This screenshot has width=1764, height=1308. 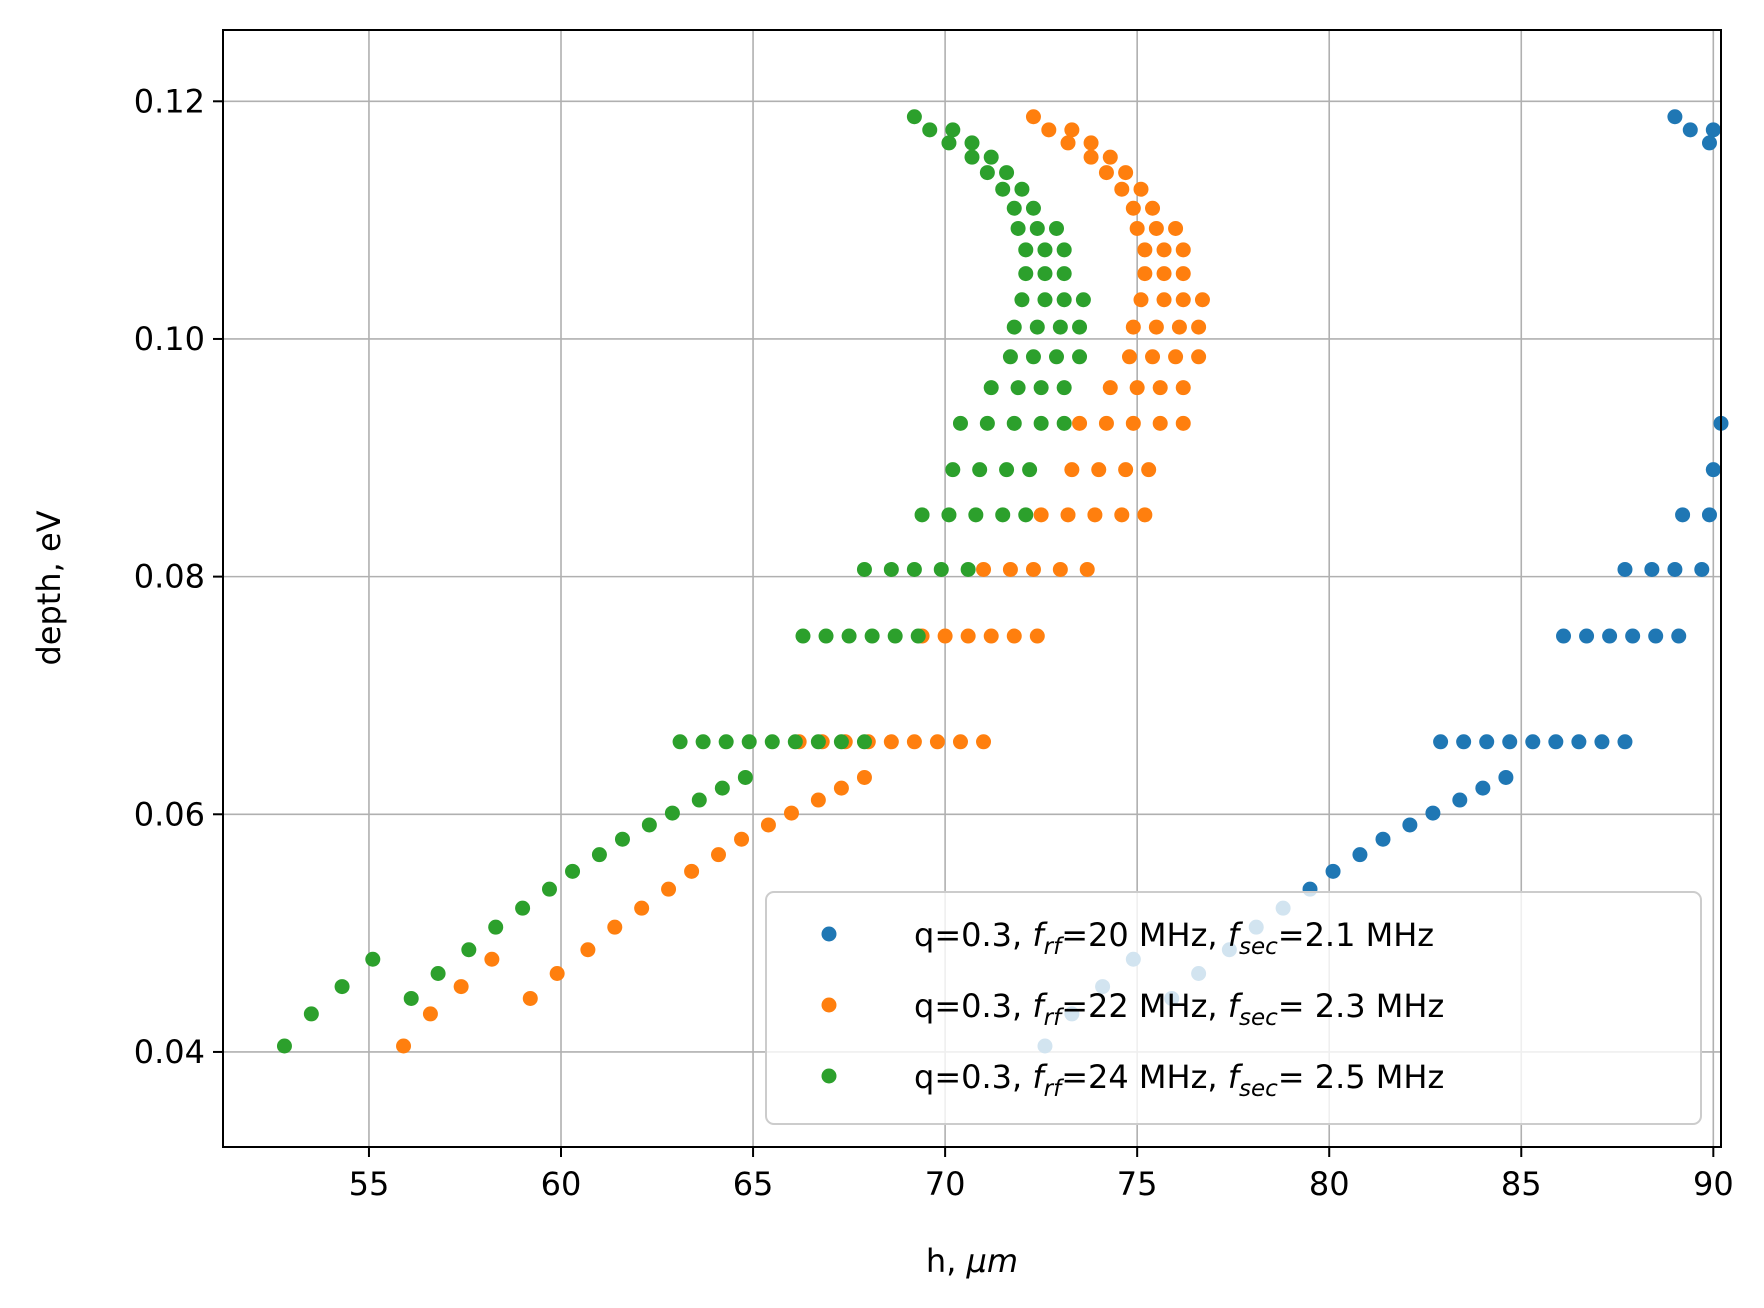 What do you see at coordinates (169, 101) in the screenshot?
I see `y-tick-label: 0.12` at bounding box center [169, 101].